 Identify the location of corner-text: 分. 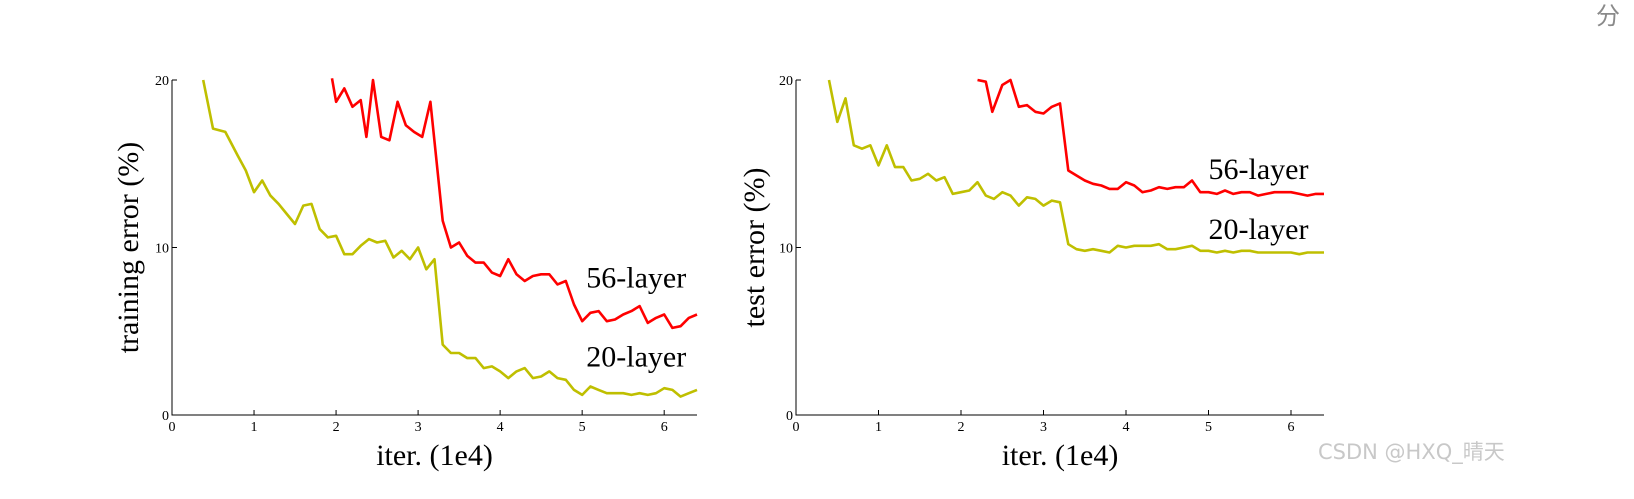
(1608, 16).